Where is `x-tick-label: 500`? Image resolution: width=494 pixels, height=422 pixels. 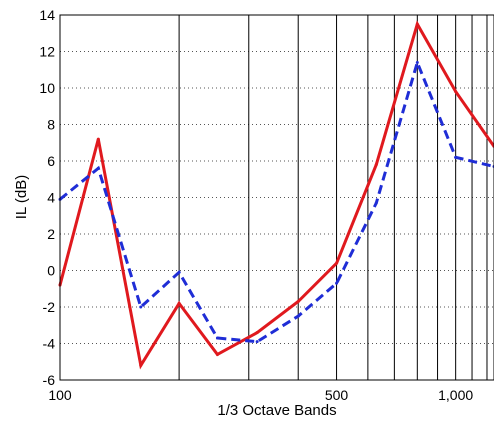
x-tick-label: 500 is located at coordinates (337, 395).